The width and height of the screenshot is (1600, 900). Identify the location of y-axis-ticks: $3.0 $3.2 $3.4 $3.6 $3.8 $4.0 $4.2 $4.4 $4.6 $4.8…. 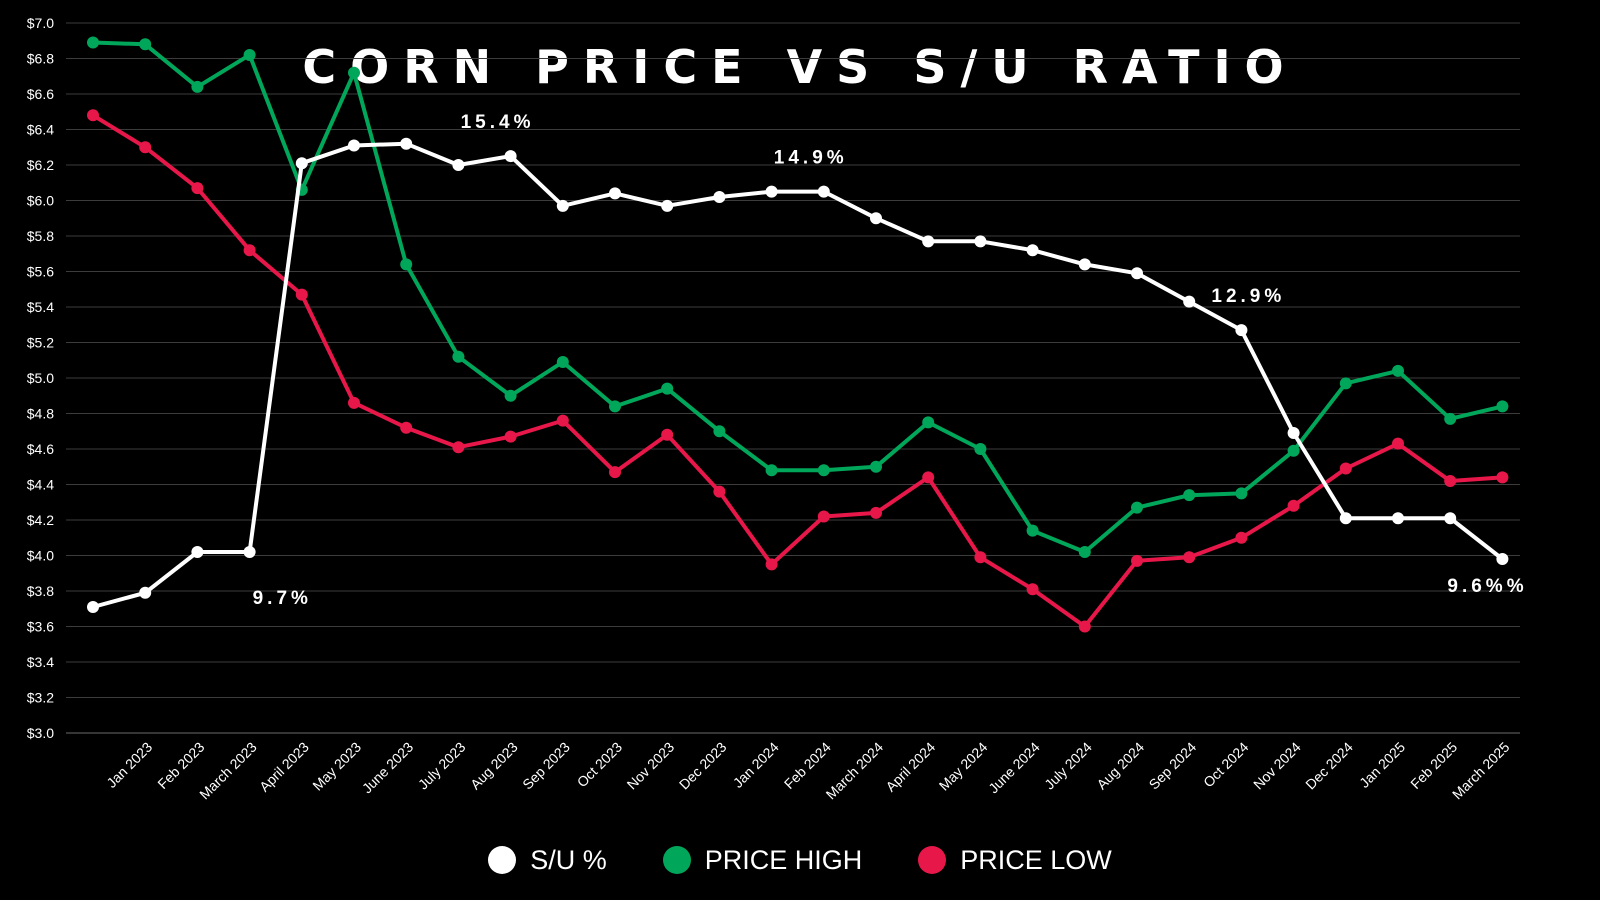
(40, 378).